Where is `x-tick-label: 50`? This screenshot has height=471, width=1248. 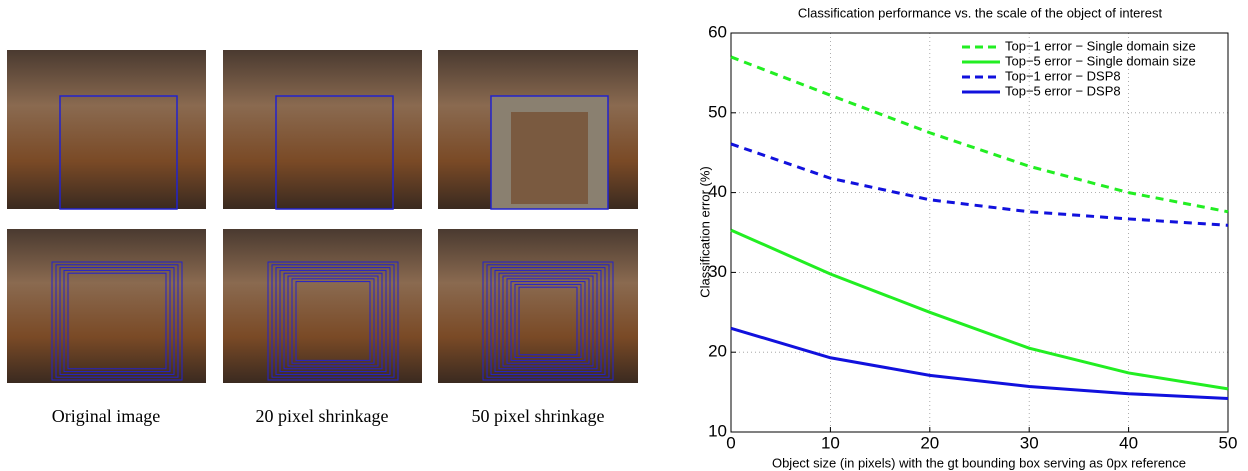 x-tick-label: 50 is located at coordinates (1228, 442).